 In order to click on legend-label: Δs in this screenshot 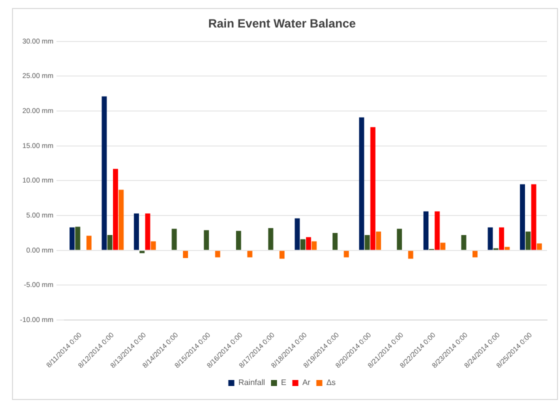, I will do `click(331, 383)`.